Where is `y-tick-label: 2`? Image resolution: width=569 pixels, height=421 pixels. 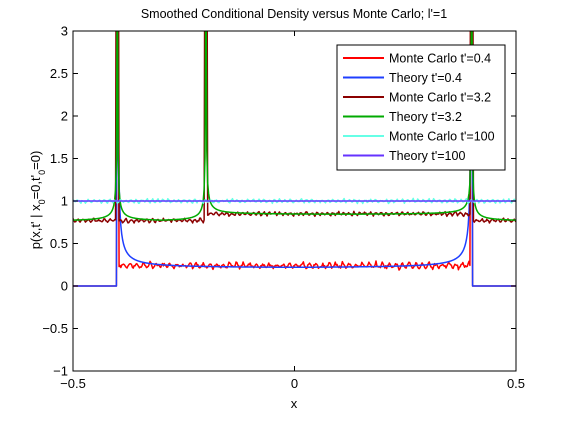
y-tick-label: 2 is located at coordinates (64, 116).